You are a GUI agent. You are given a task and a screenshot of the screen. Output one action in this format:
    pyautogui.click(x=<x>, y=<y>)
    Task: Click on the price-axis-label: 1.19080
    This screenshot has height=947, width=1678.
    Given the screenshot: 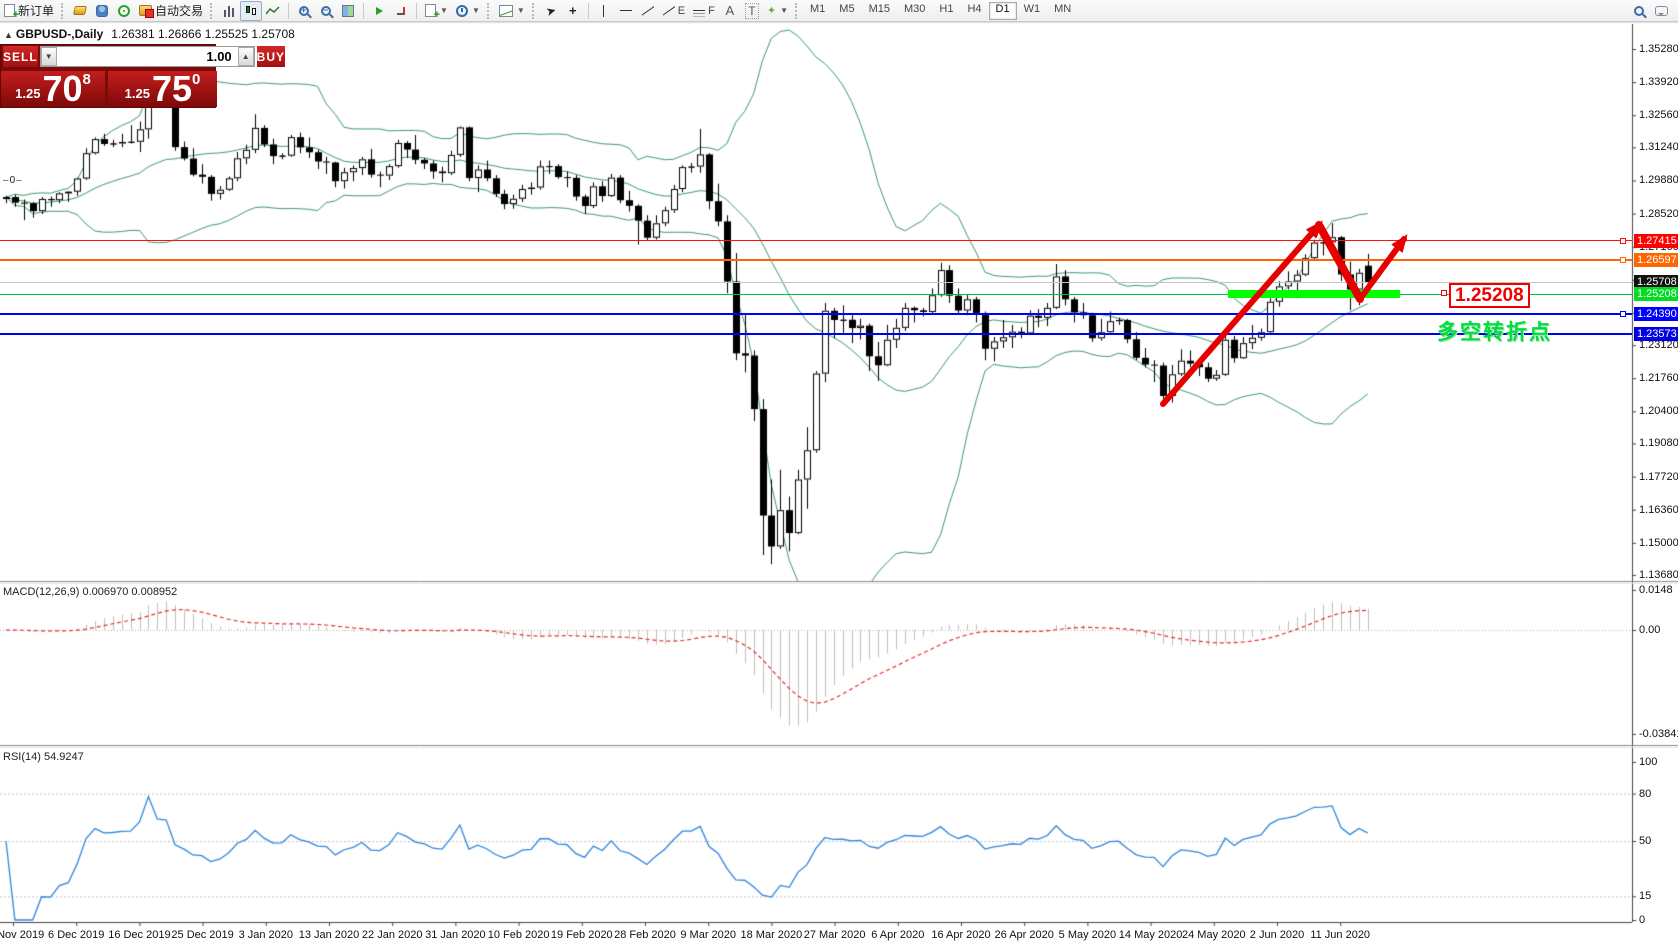 What is the action you would take?
    pyautogui.click(x=1658, y=443)
    